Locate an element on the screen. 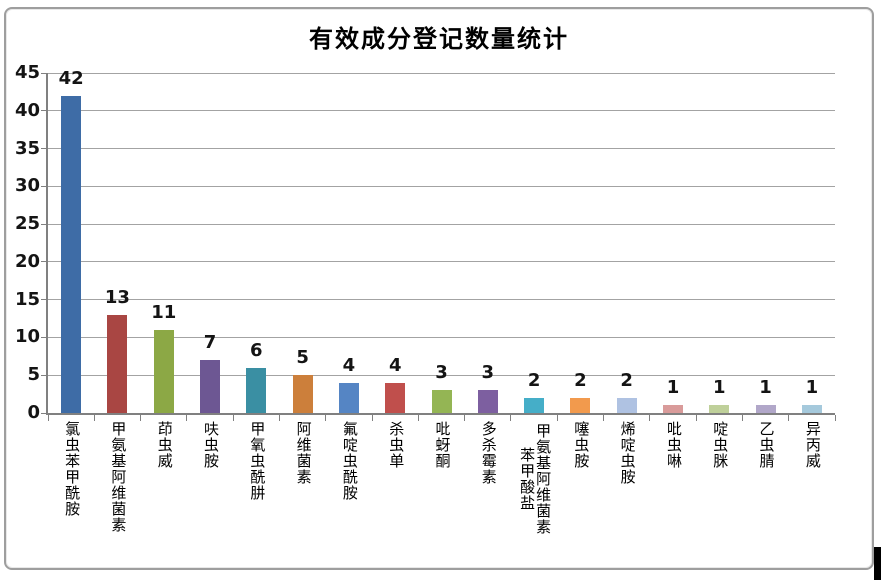  x-axis-category-label: 吡虫啉 is located at coordinates (673, 491).